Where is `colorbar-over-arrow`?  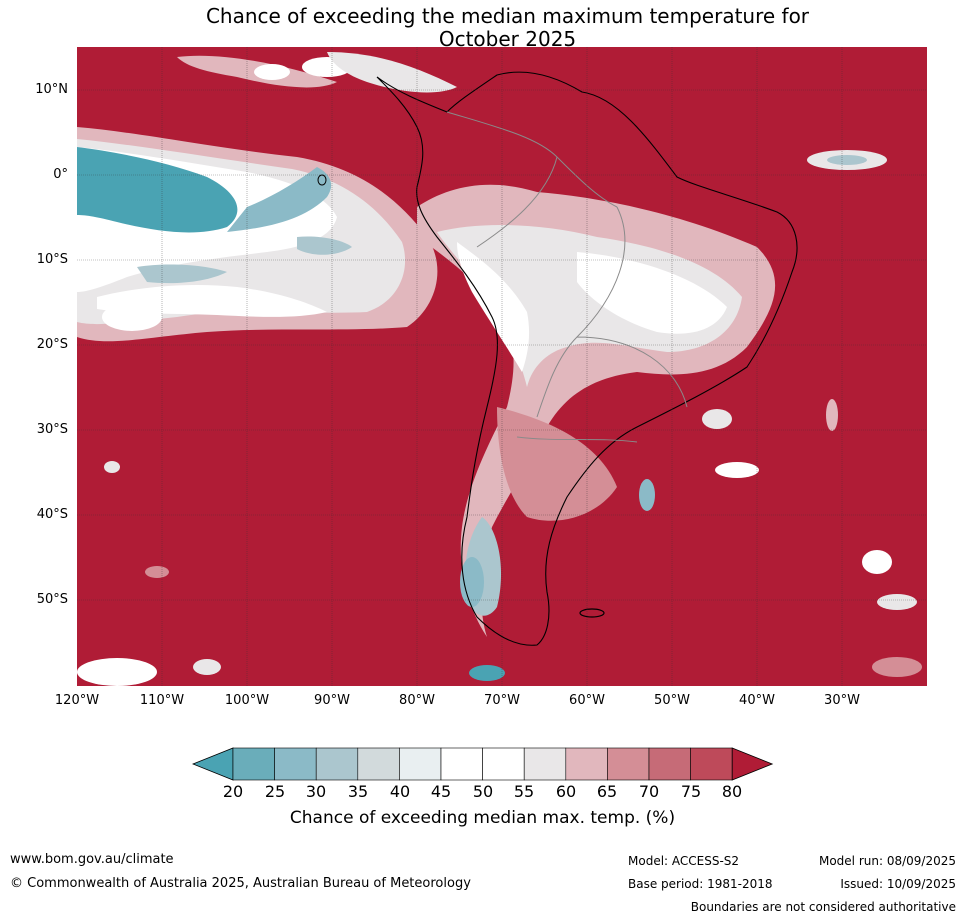 colorbar-over-arrow is located at coordinates (752, 764).